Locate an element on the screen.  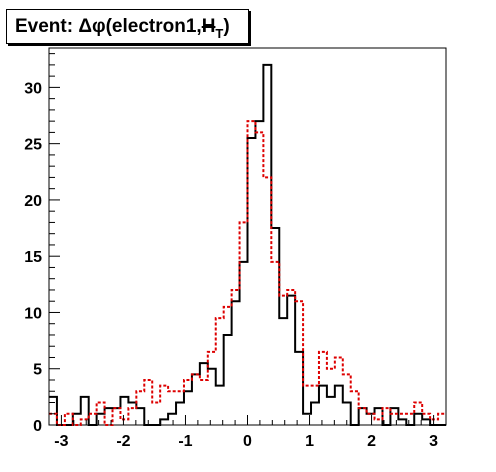
y-tick-label: 15 is located at coordinates (33, 257).